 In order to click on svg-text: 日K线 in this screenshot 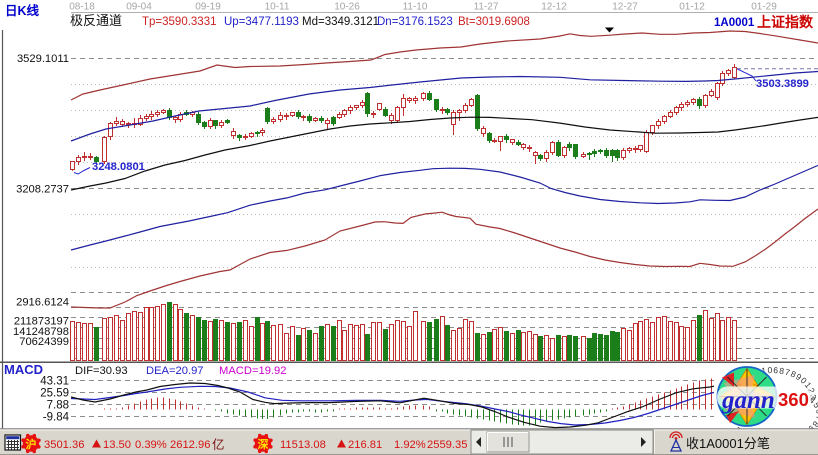, I will do `click(22, 10)`.